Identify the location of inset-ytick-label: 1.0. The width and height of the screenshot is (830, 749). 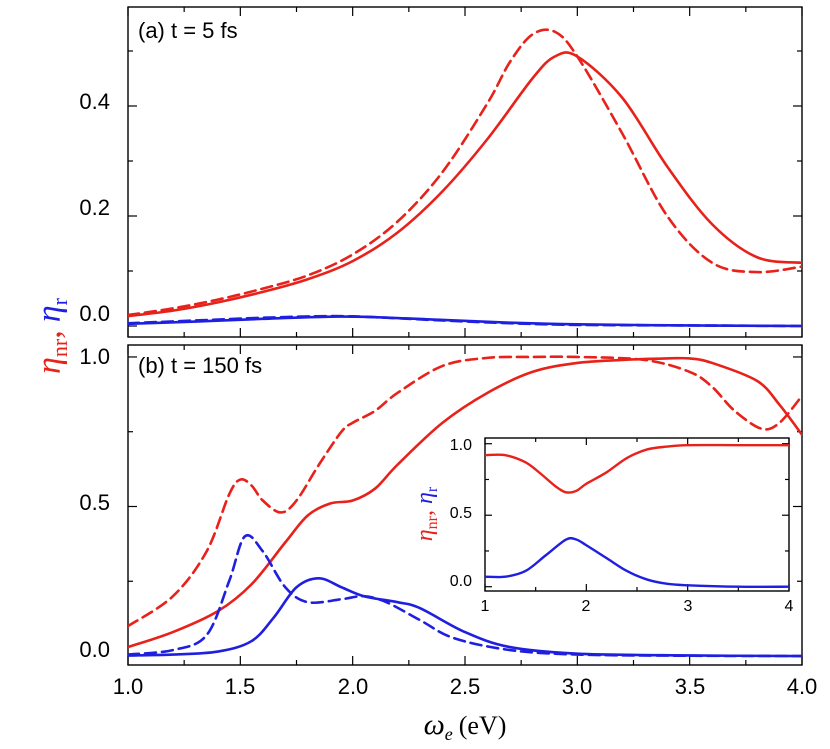
(461, 445).